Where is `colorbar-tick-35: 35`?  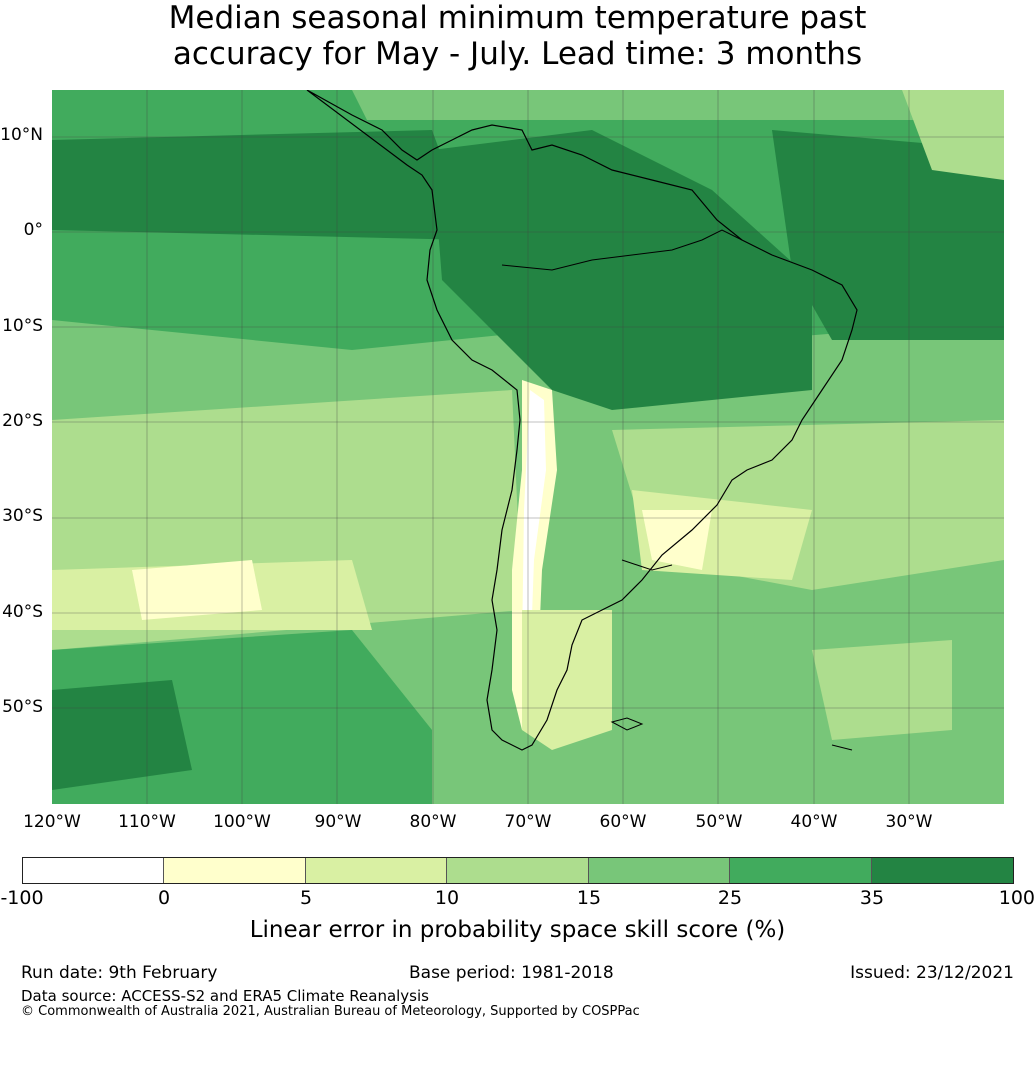
colorbar-tick-35: 35 is located at coordinates (872, 898).